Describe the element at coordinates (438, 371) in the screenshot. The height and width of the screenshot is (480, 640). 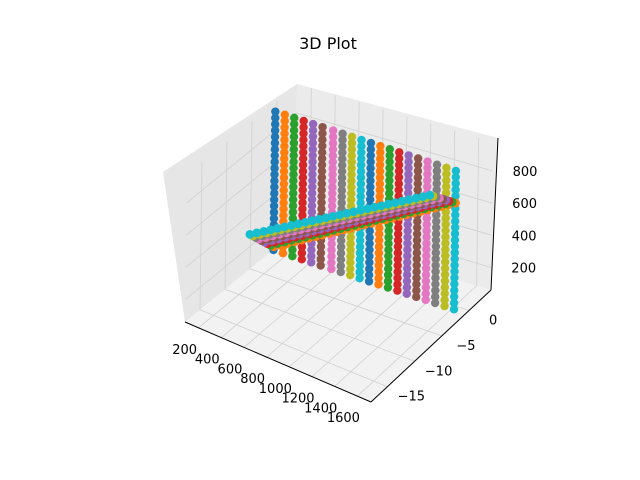
I see `y-tick-label: −10` at that location.